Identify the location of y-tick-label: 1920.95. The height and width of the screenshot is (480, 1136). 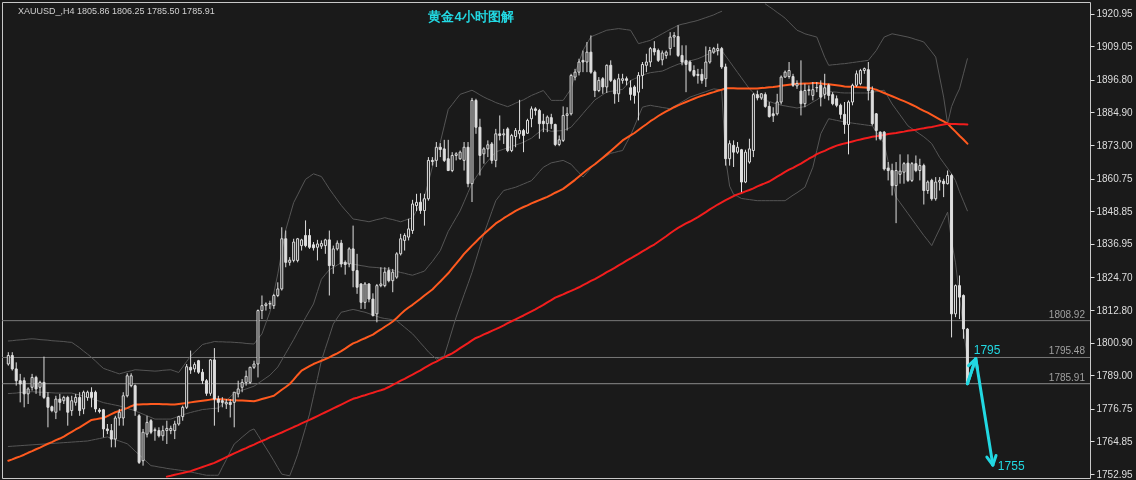
(1115, 14).